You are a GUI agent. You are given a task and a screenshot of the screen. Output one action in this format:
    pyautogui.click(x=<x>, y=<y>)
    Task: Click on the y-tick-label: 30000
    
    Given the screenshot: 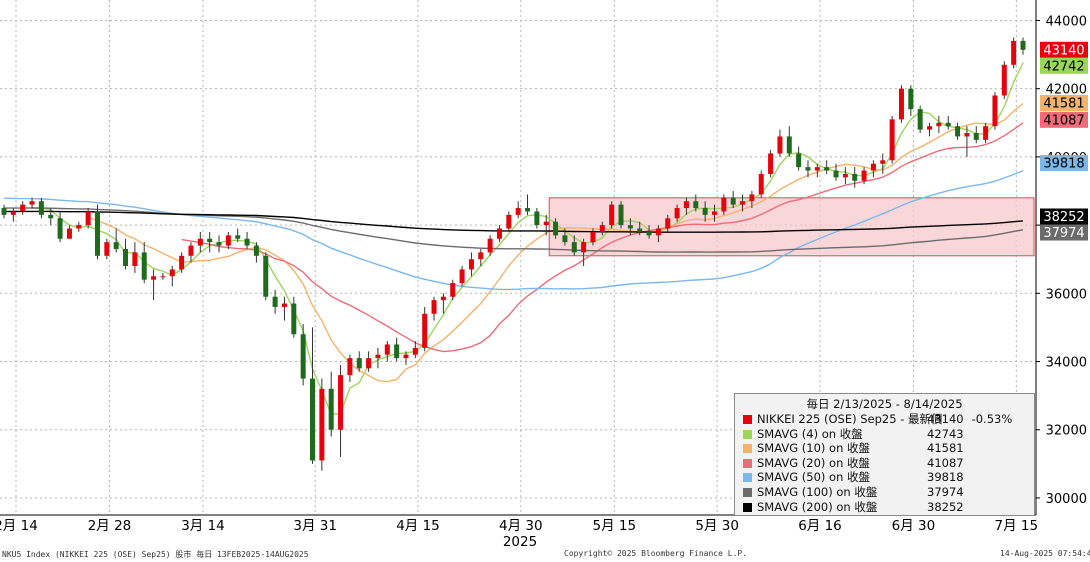 What is the action you would take?
    pyautogui.click(x=1066, y=499)
    